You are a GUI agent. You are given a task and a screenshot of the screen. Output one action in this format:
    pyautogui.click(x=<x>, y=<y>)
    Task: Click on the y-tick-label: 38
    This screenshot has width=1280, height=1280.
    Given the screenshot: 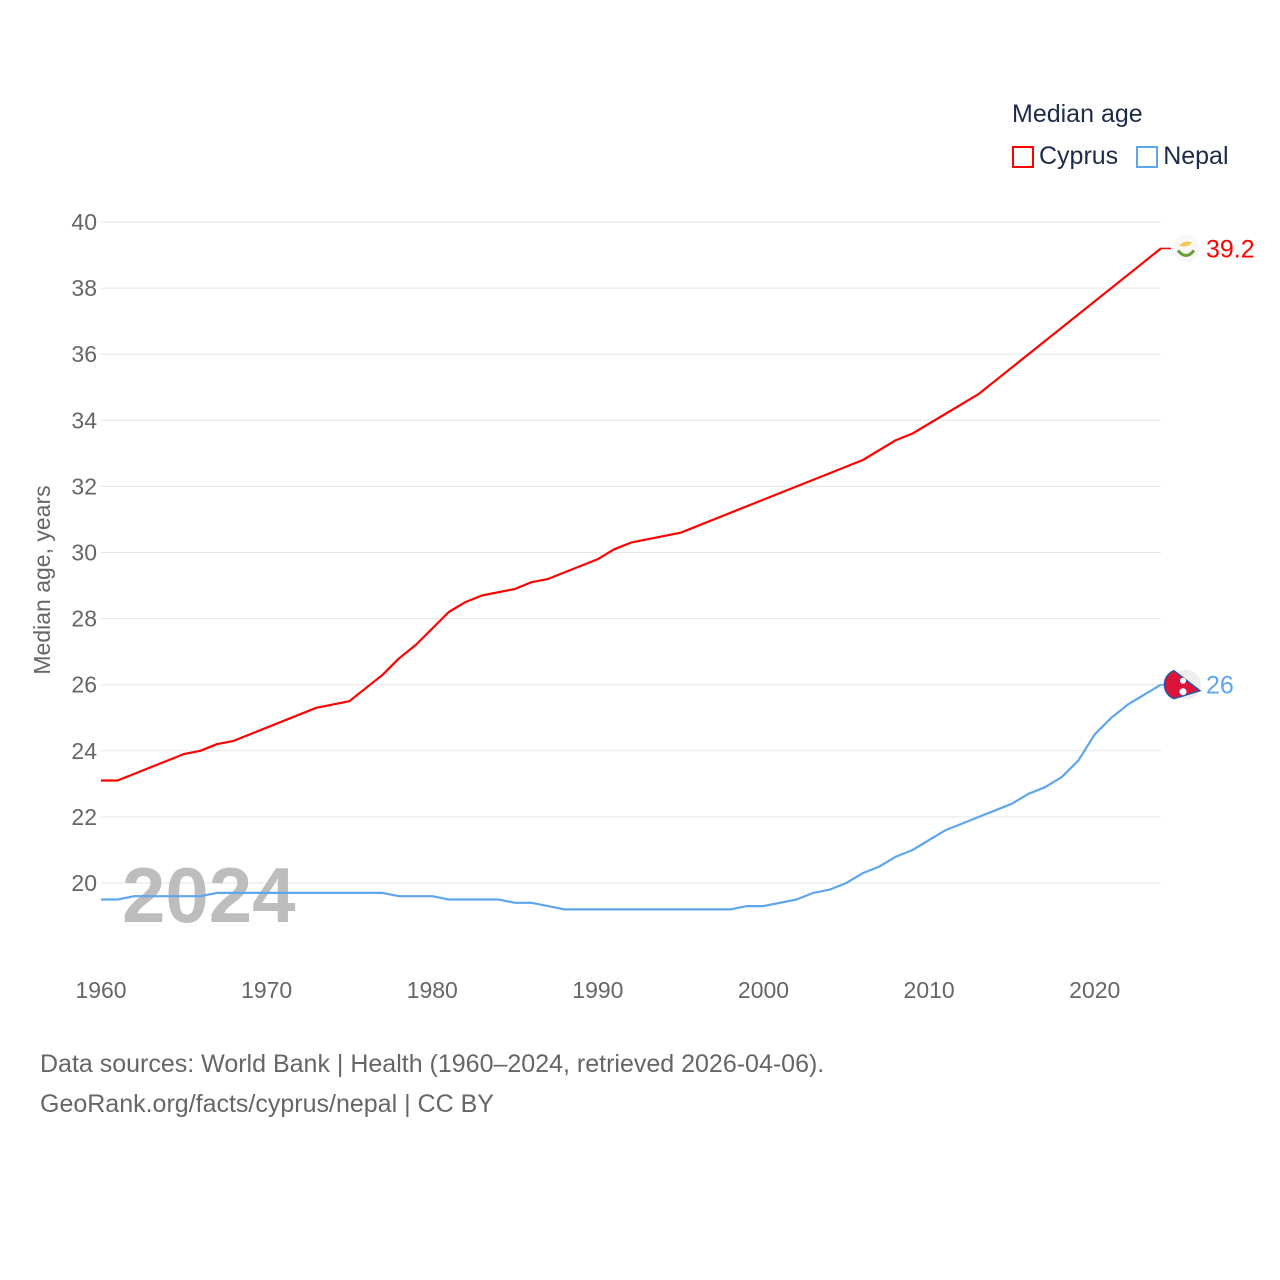 What is the action you would take?
    pyautogui.click(x=84, y=288)
    